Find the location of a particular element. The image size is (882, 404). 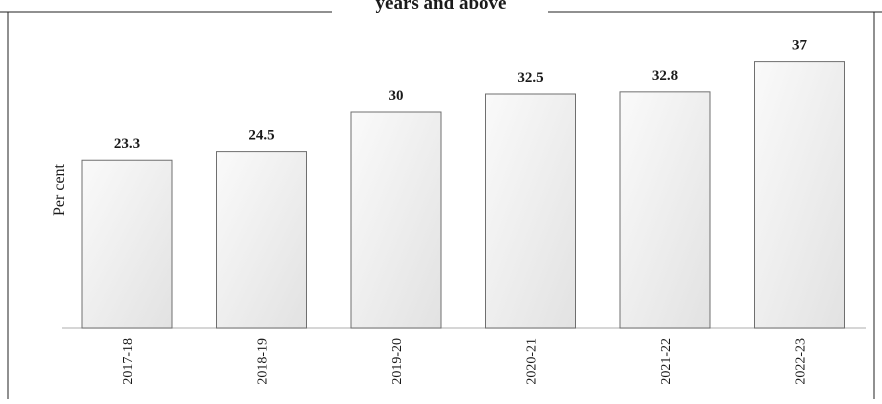

x-tick-label-2021-22: 2021-22 is located at coordinates (666, 361).